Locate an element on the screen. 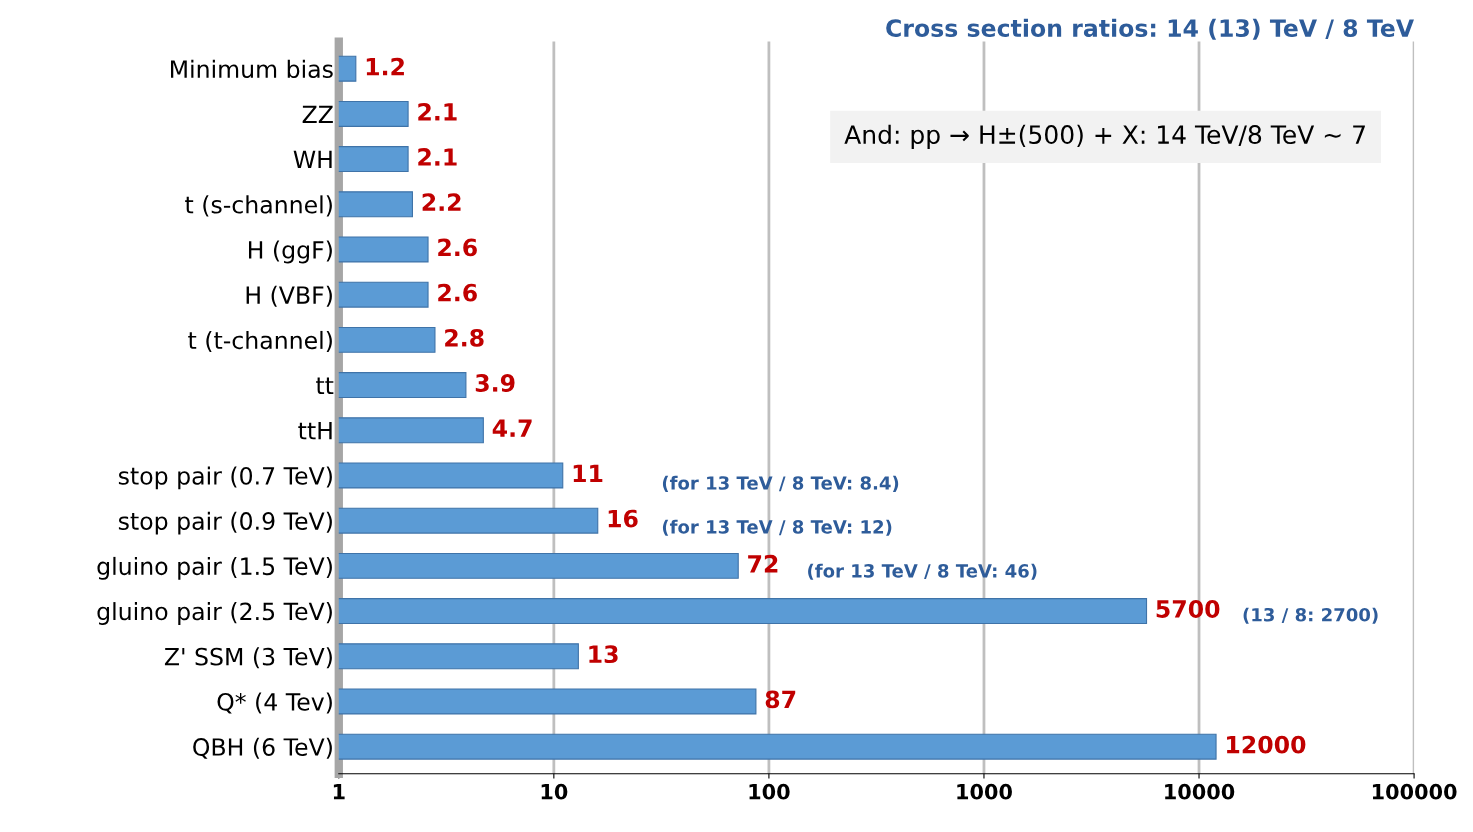 Image resolution: width=1473 pixels, height=832 pixels. data-label: 3.9 is located at coordinates (495, 383).